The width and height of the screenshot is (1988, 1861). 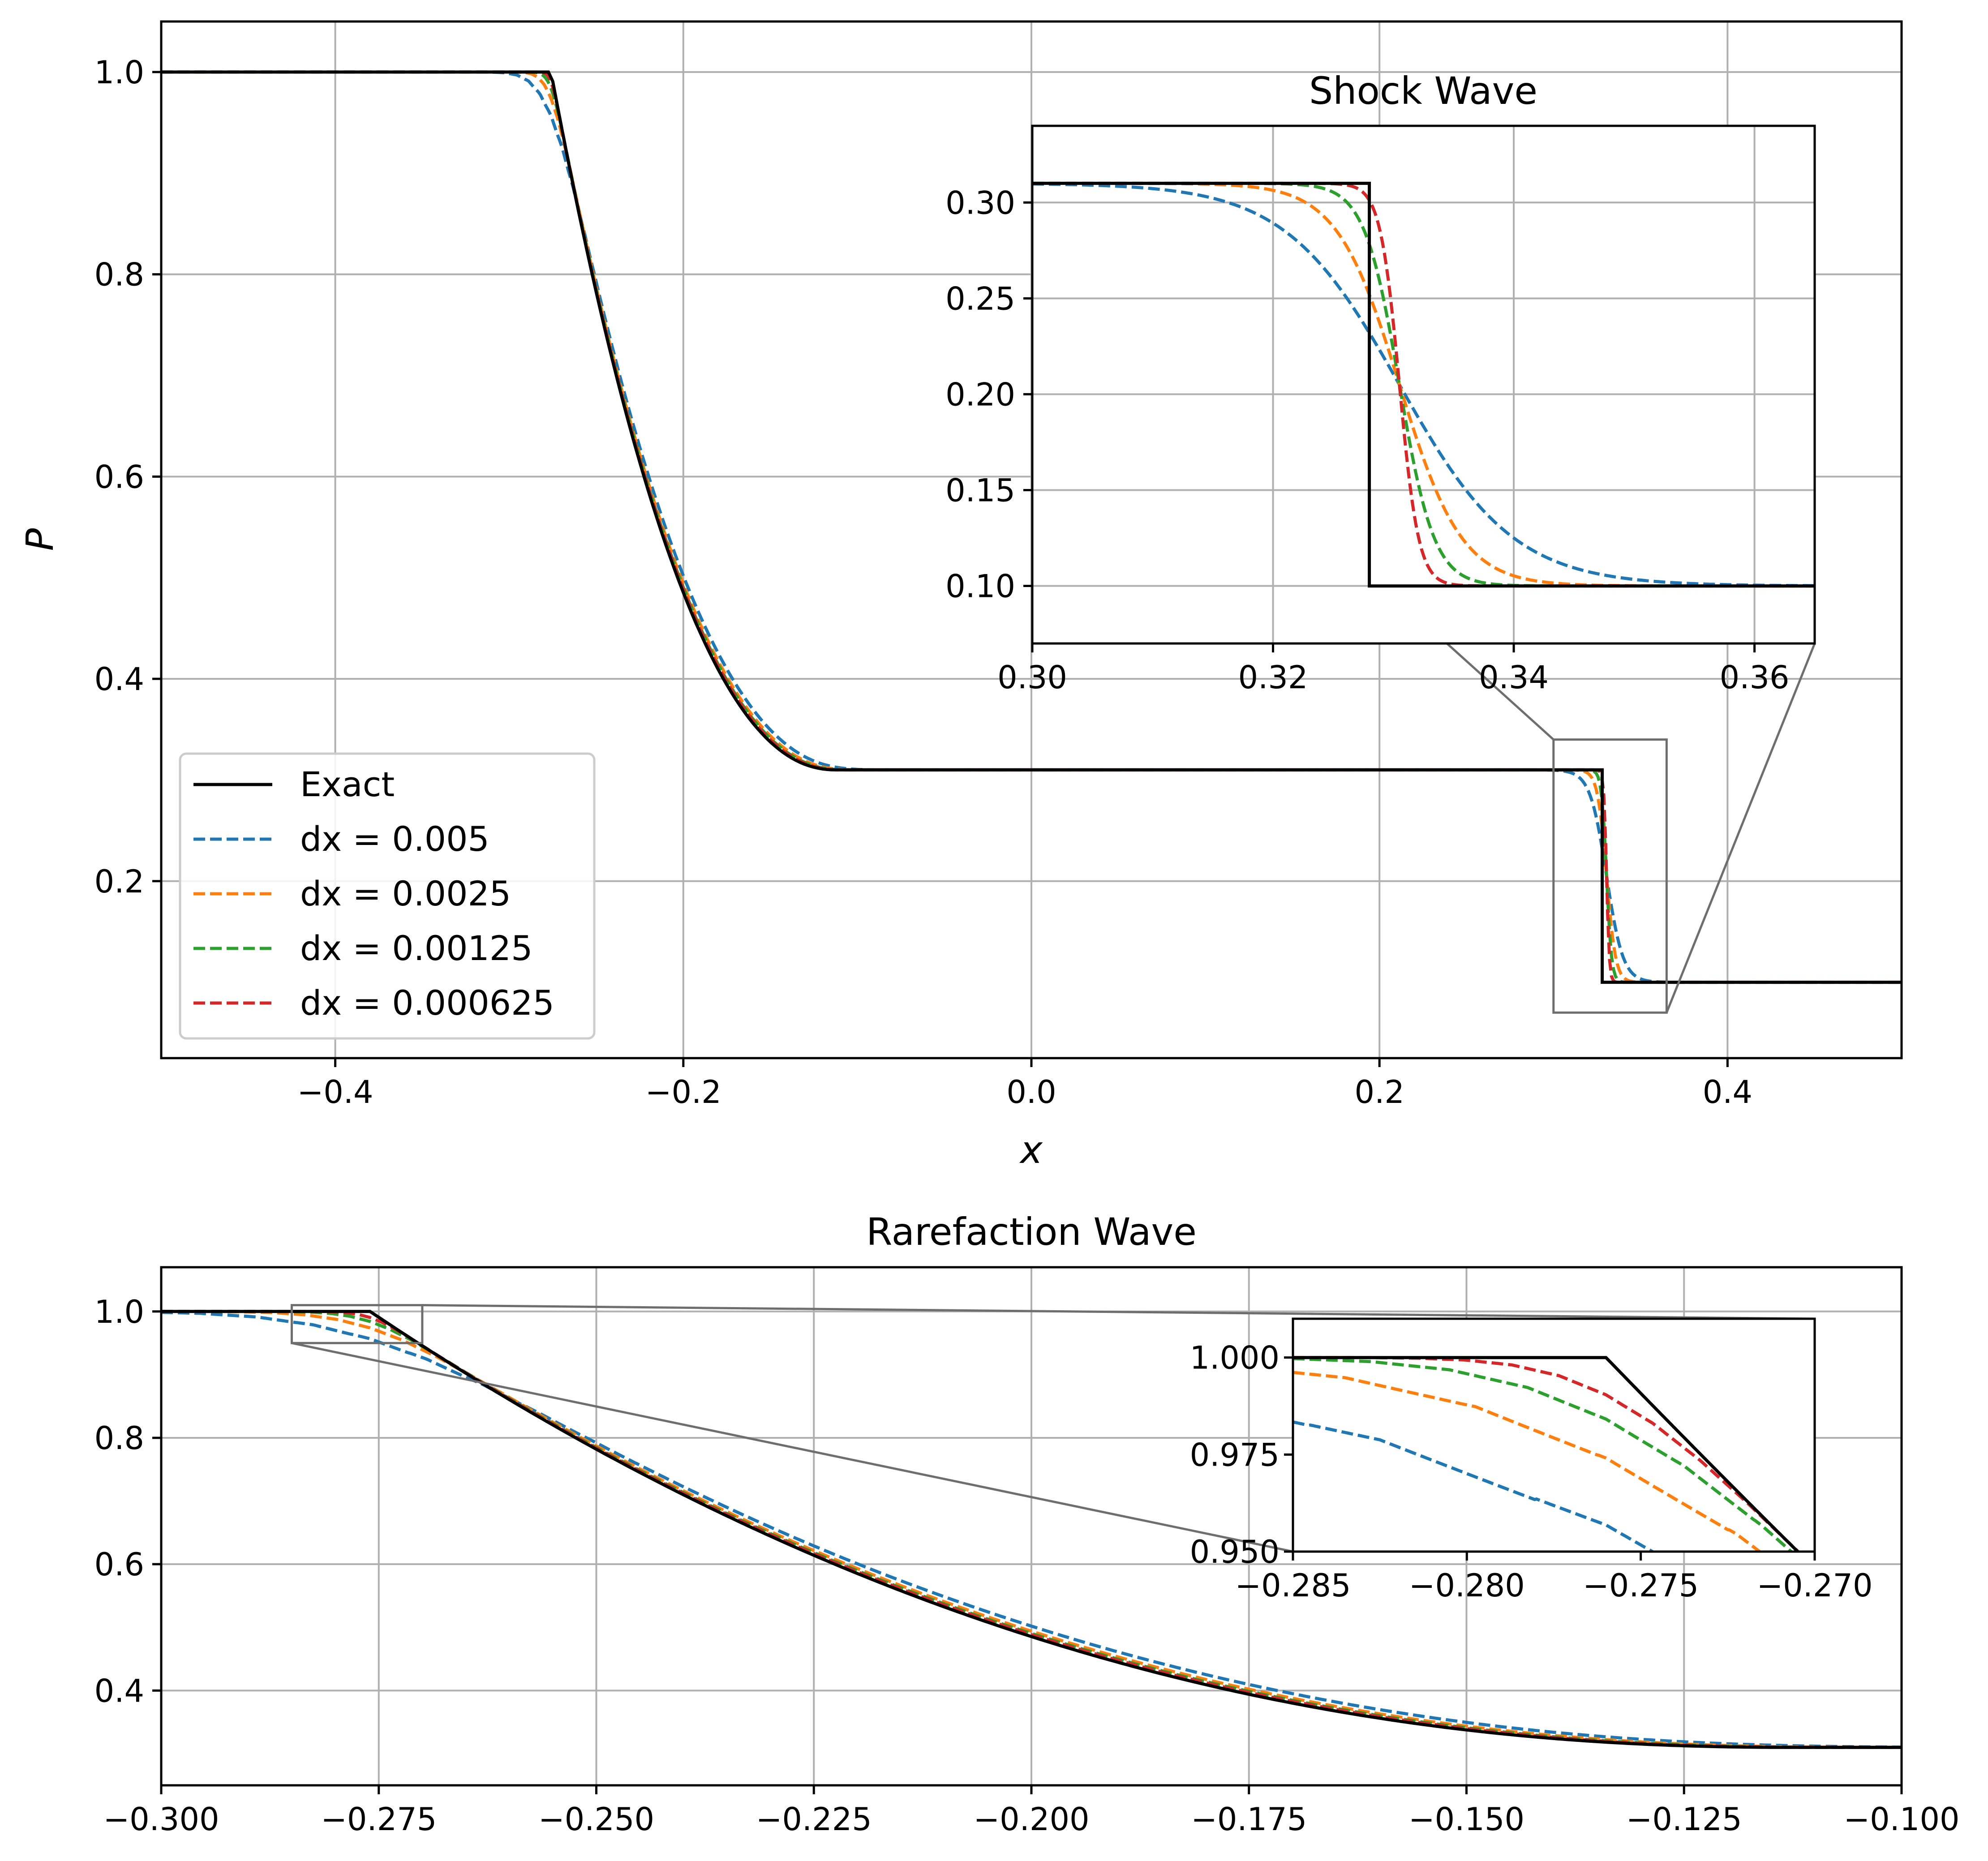 I want to click on shock-inset-frame, so click(x=1423, y=384).